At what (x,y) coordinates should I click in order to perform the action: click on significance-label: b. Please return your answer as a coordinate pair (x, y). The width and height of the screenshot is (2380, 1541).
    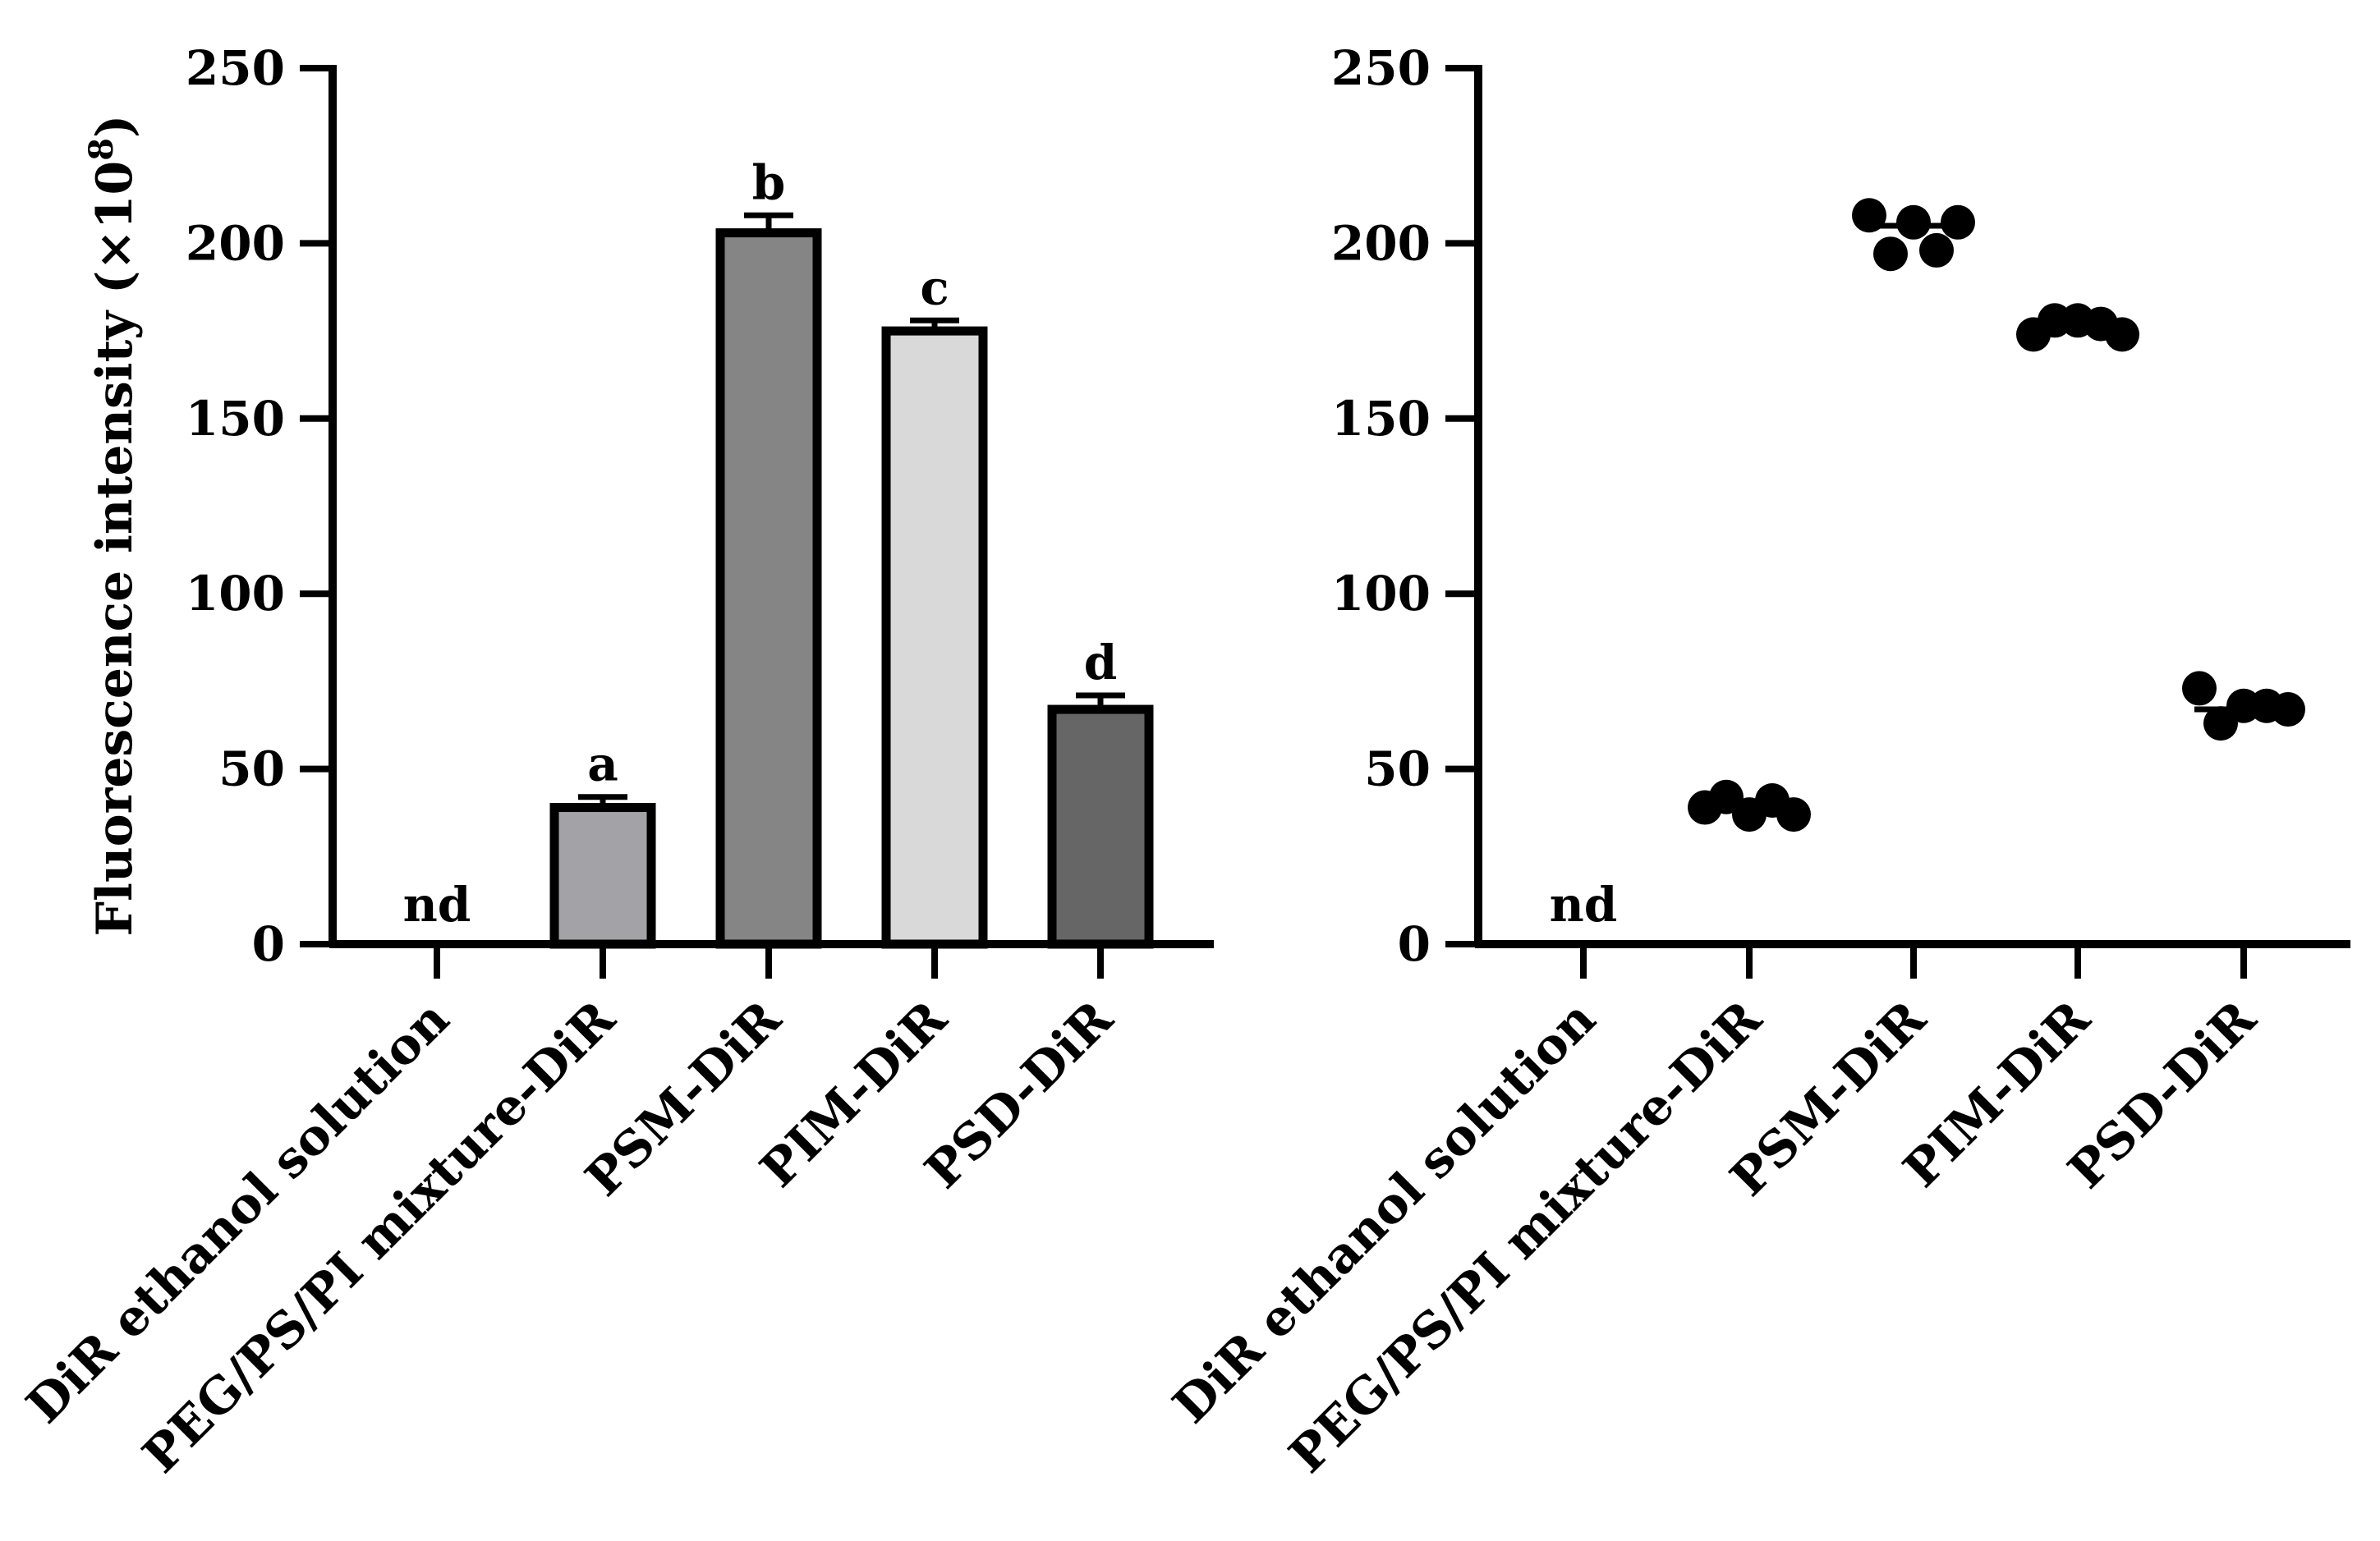
    Looking at the image, I should click on (769, 182).